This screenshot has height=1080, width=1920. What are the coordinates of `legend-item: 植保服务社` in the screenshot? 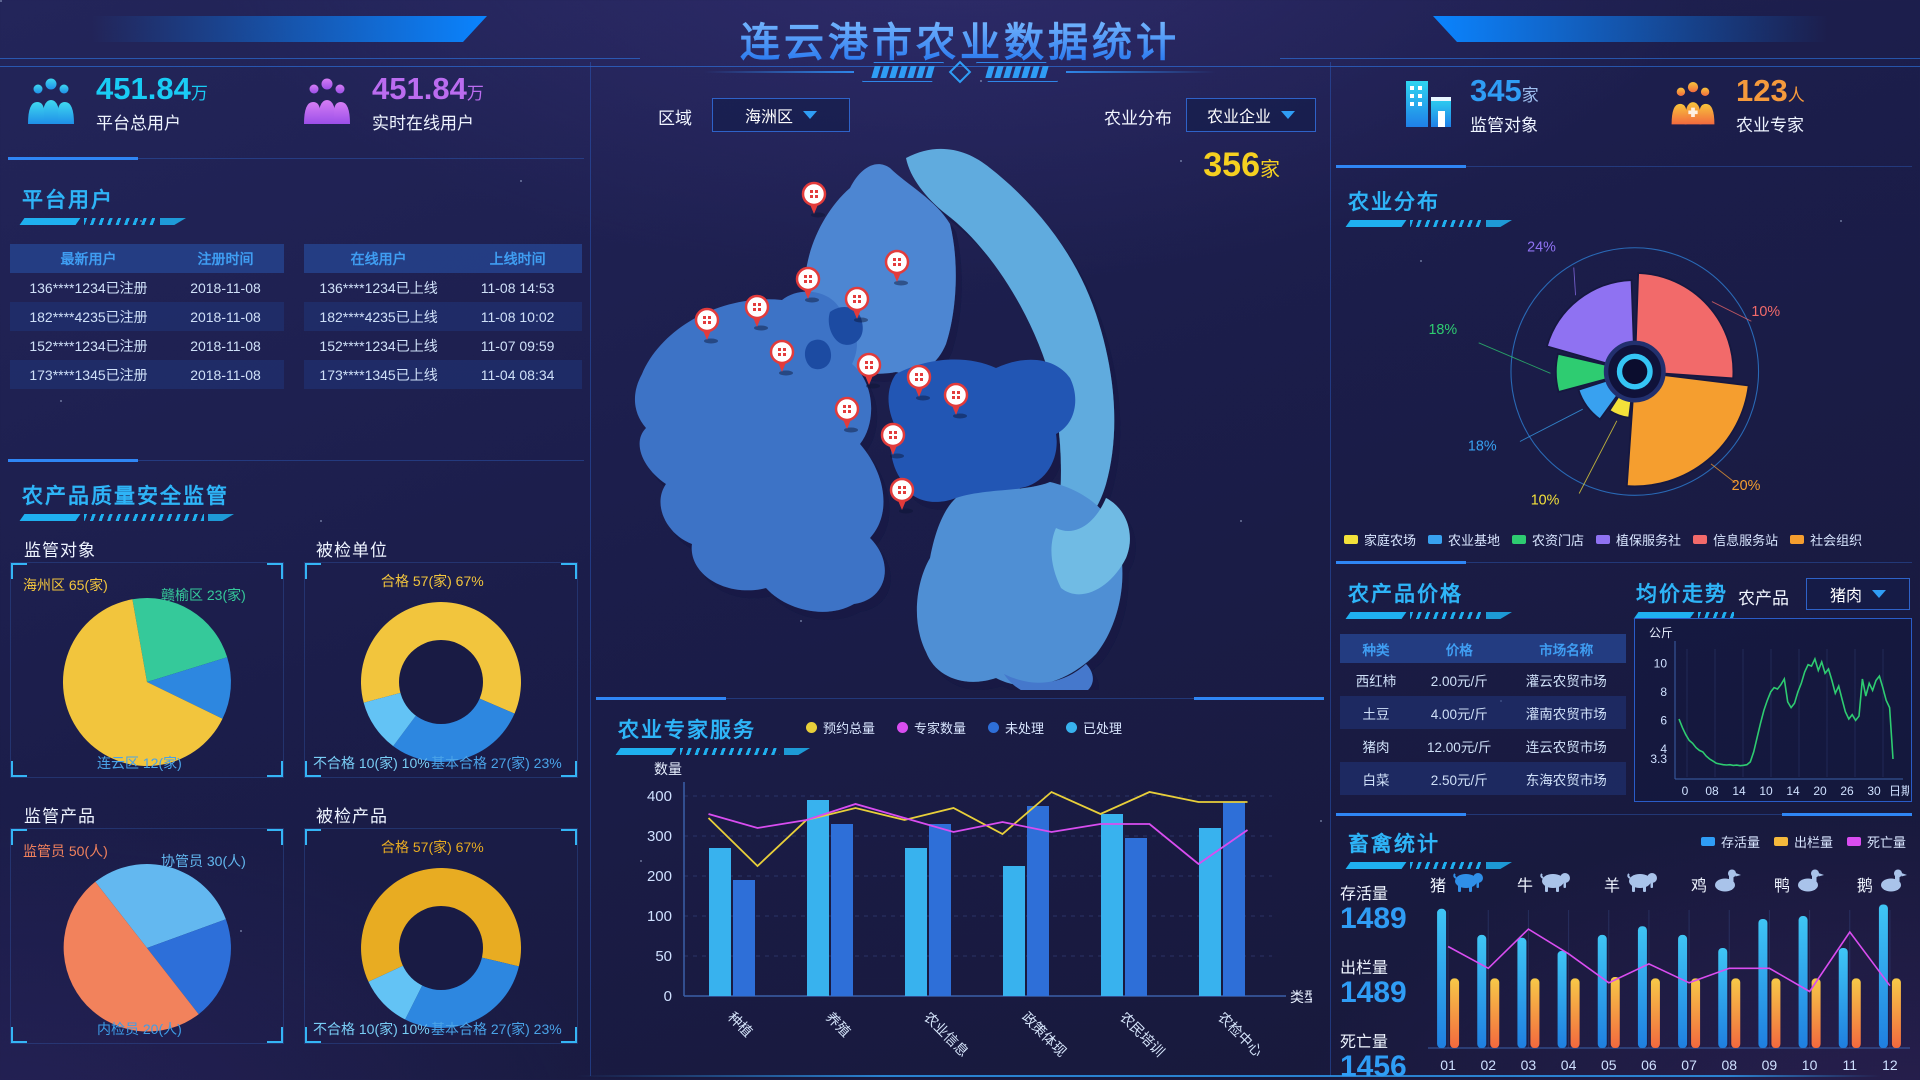 It's located at (1638, 539).